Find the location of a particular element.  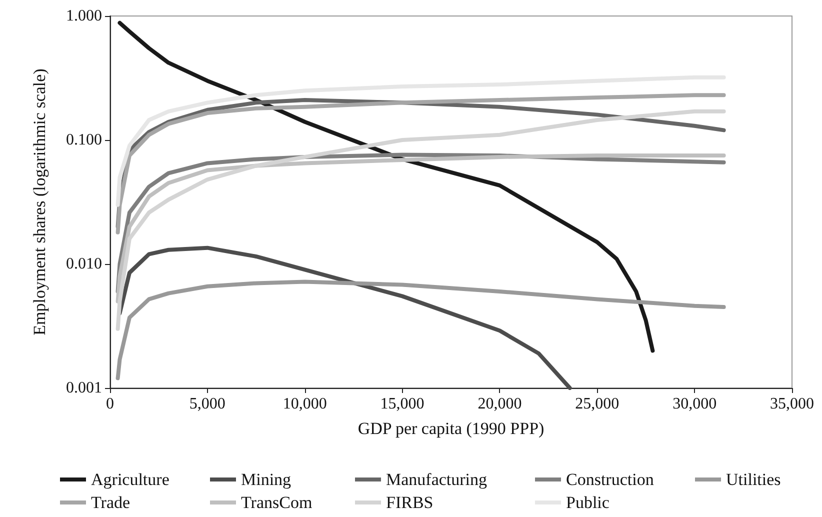

x-tick-label: 20,000 is located at coordinates (500, 404).